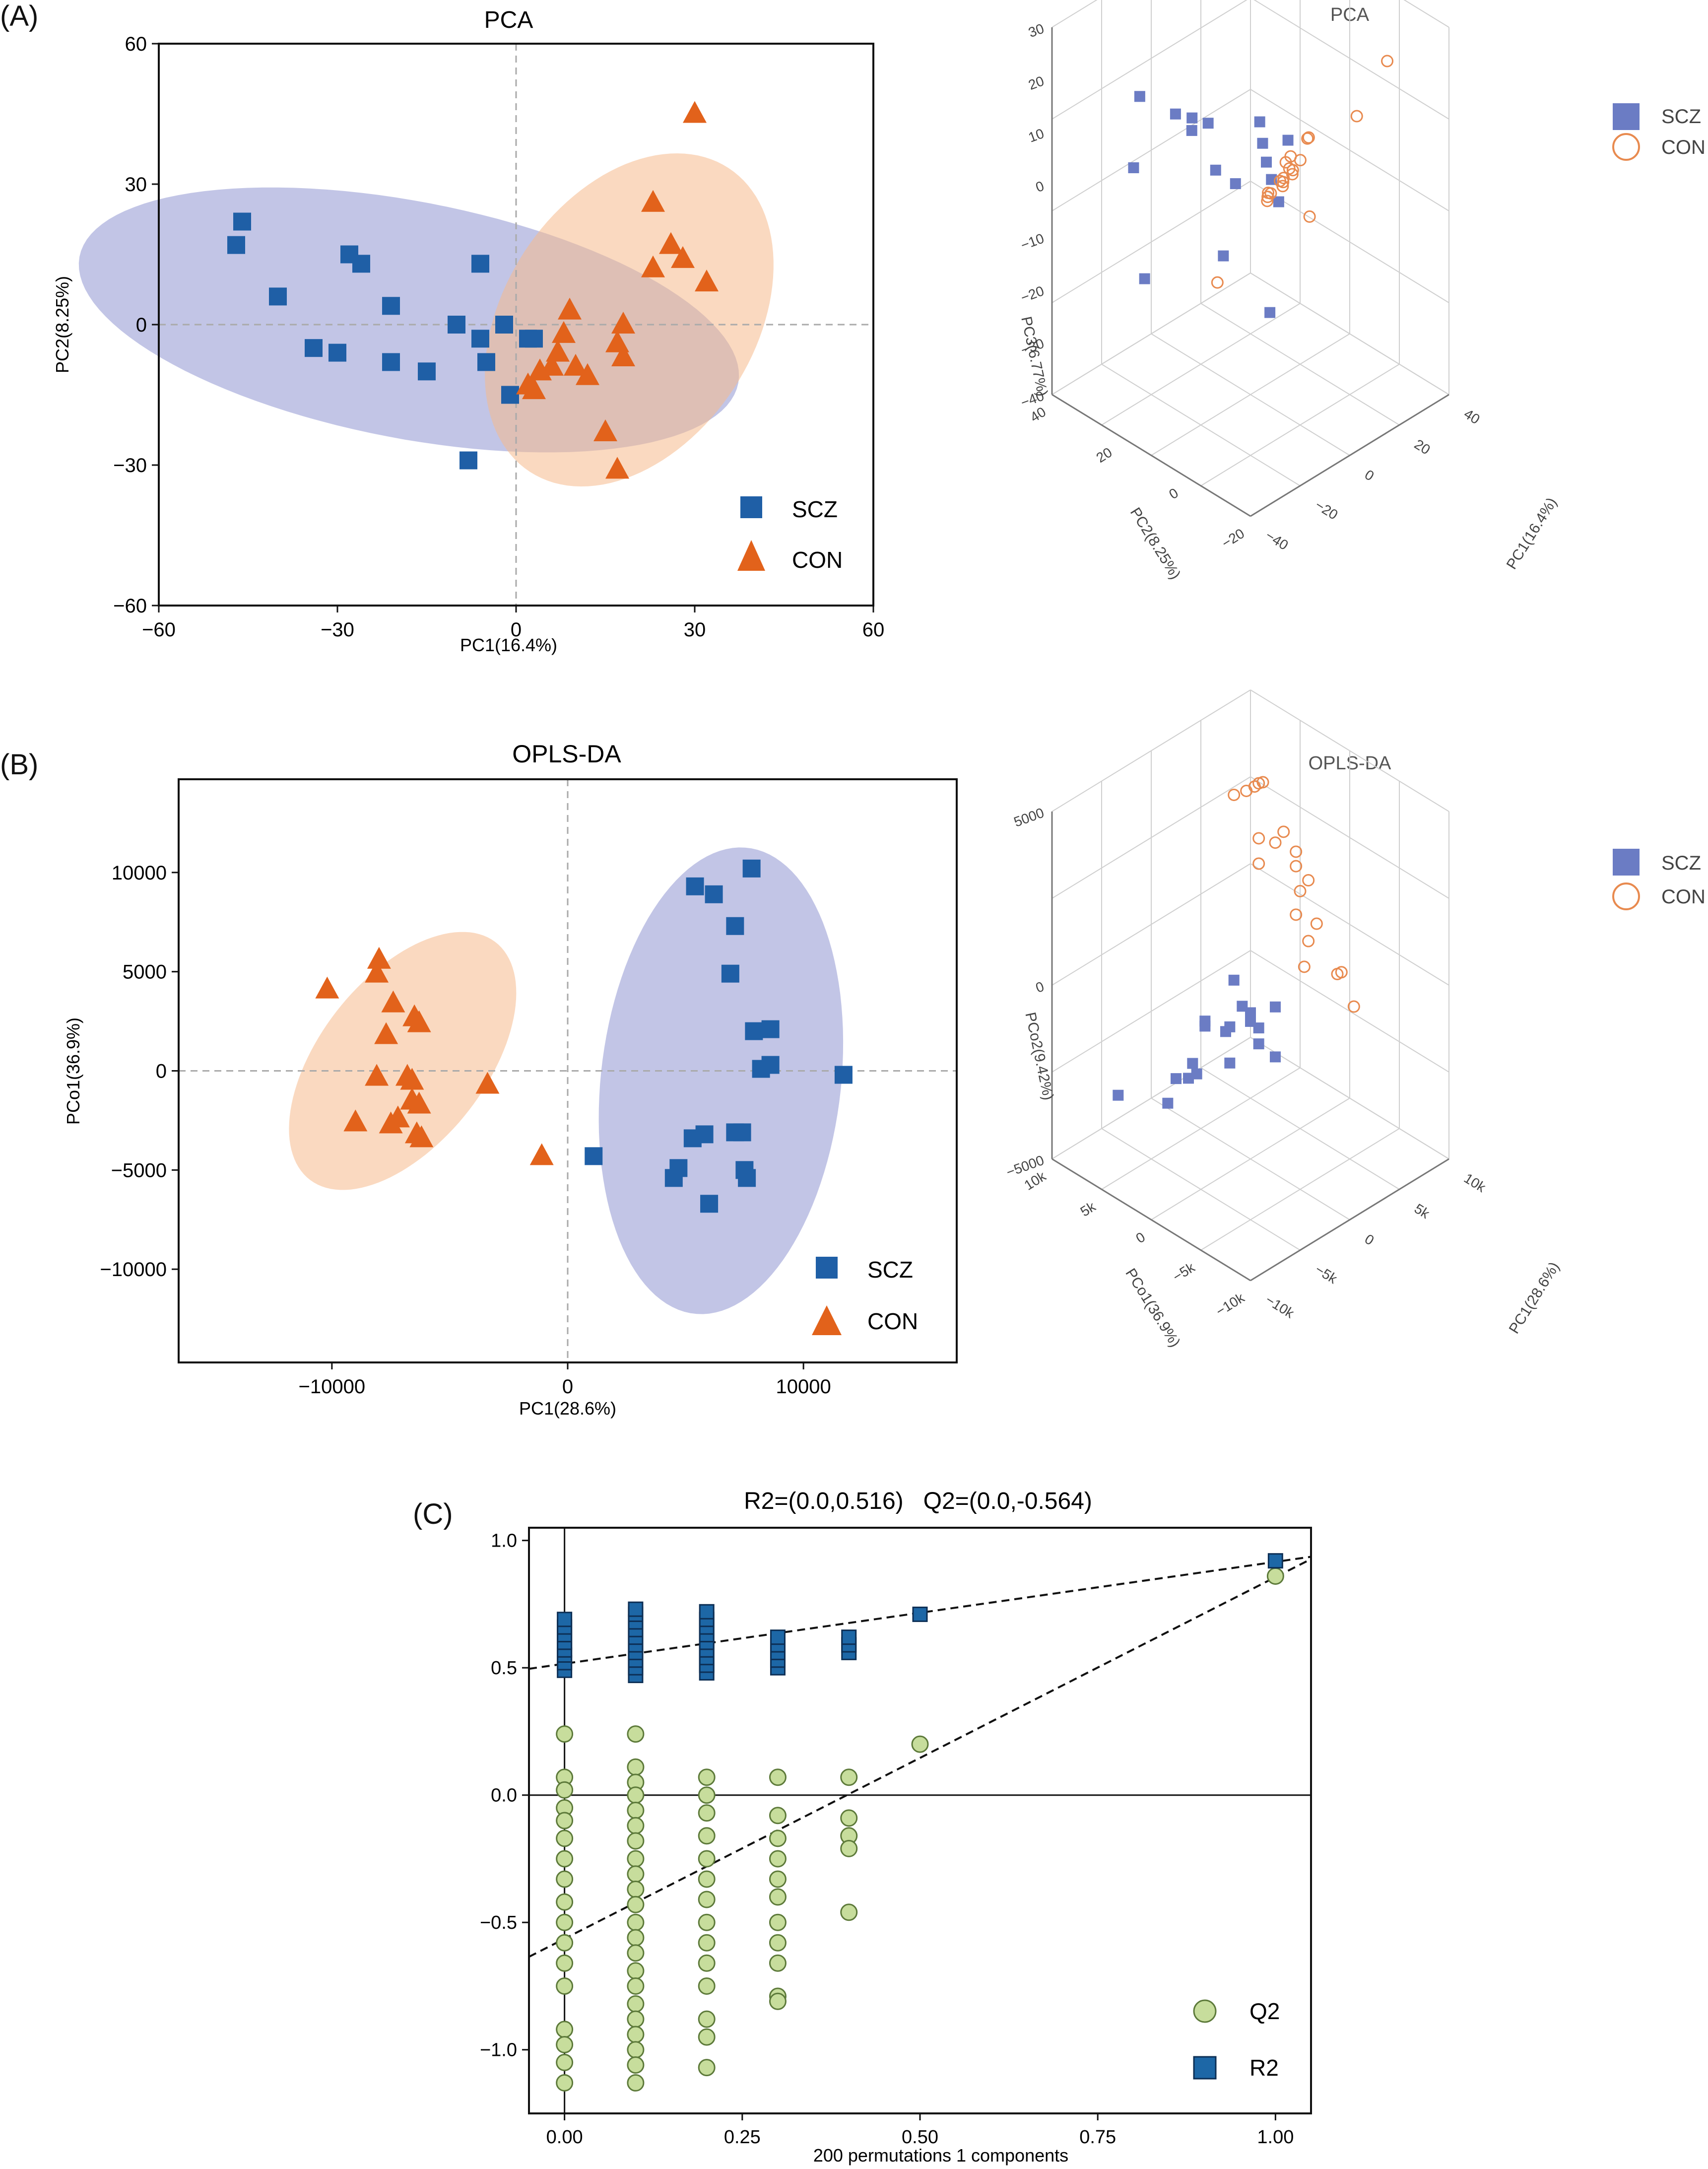 The width and height of the screenshot is (1708, 2169). Describe the element at coordinates (136, 185) in the screenshot. I see `pca-2d-ytick-label: 30` at that location.